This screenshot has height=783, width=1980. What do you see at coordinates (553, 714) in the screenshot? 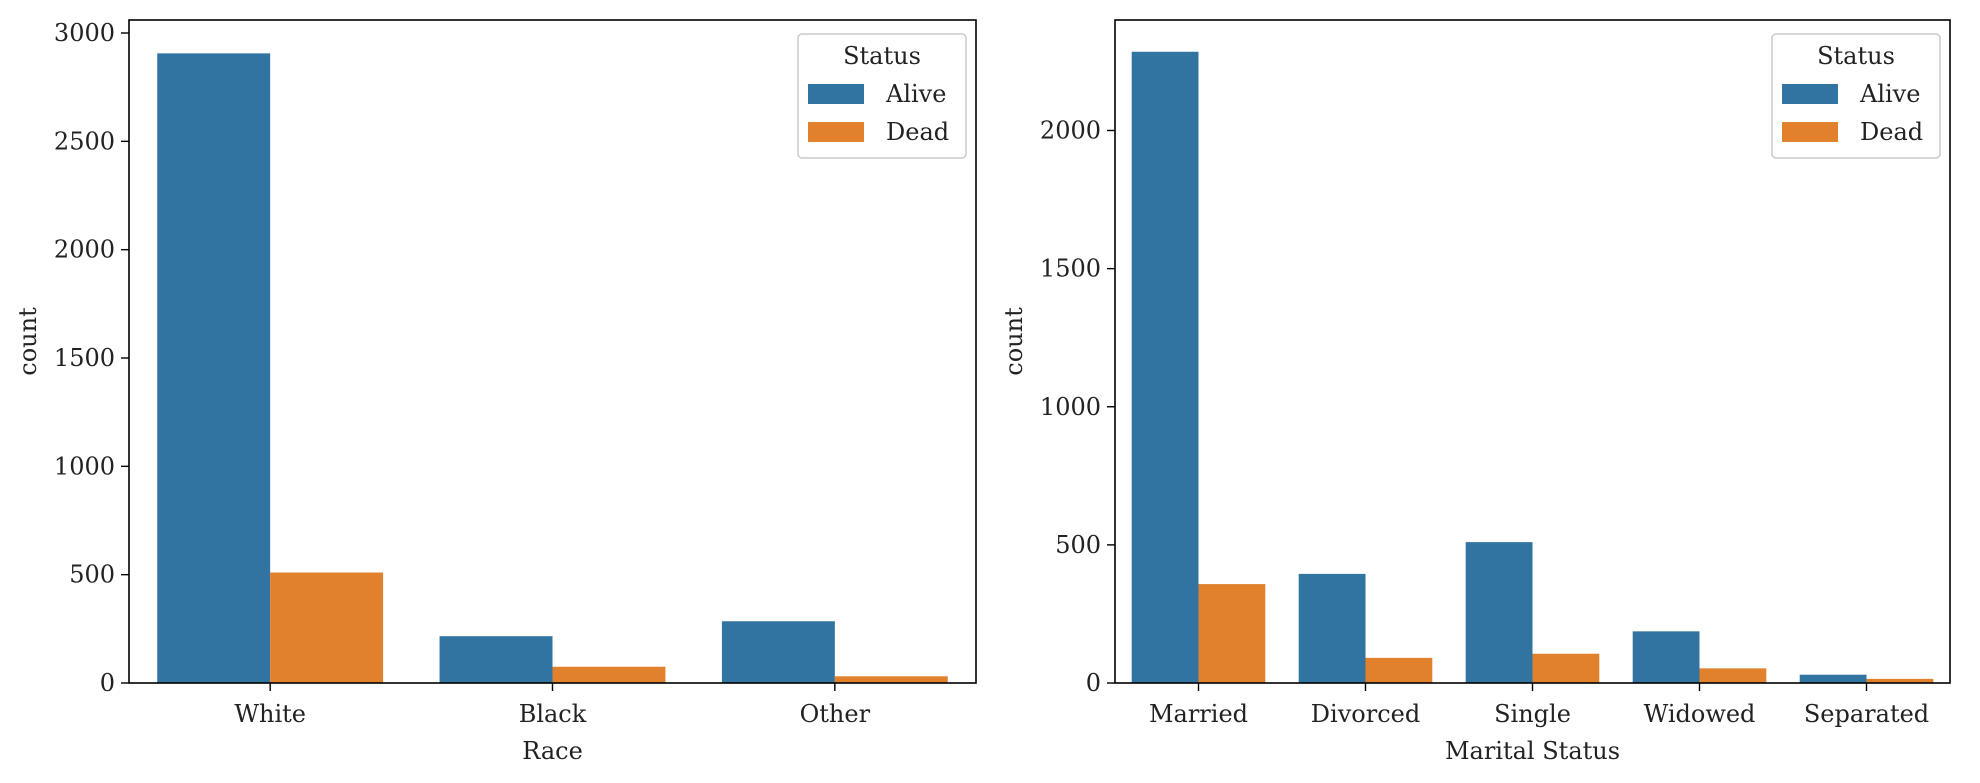
I see `x-tick-label: Black` at bounding box center [553, 714].